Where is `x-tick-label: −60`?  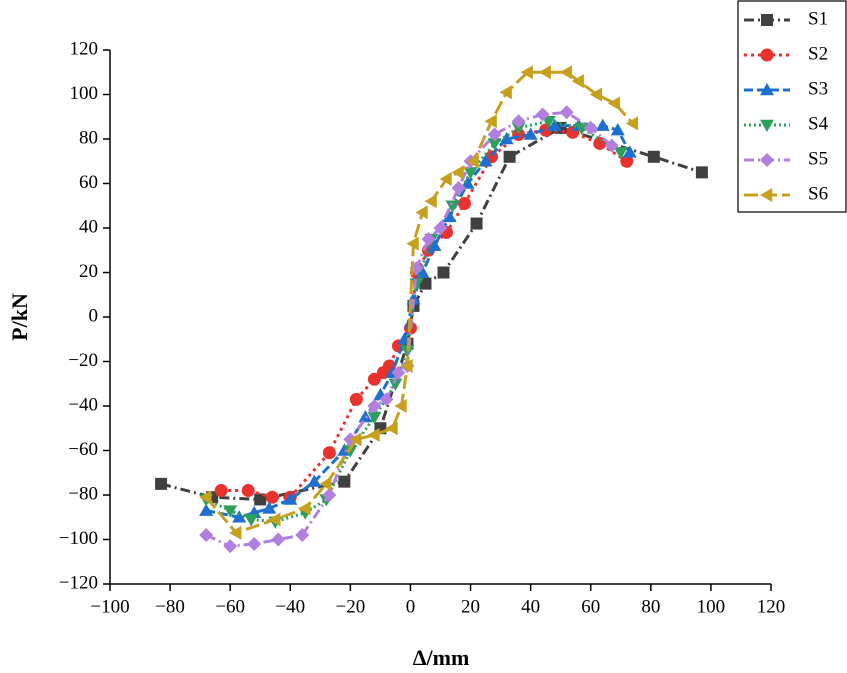
x-tick-label: −60 is located at coordinates (230, 606).